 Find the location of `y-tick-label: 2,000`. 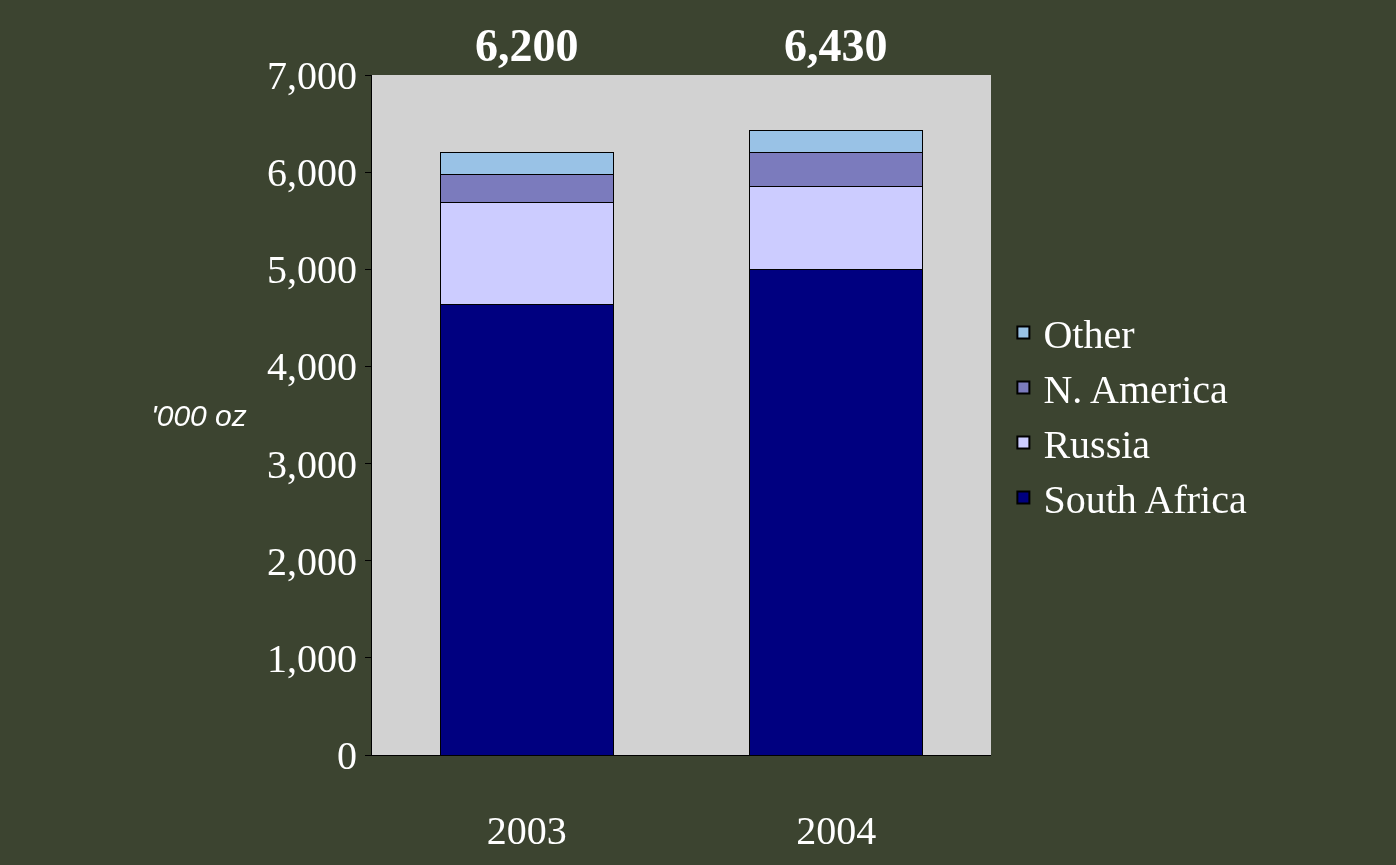

y-tick-label: 2,000 is located at coordinates (312, 561).